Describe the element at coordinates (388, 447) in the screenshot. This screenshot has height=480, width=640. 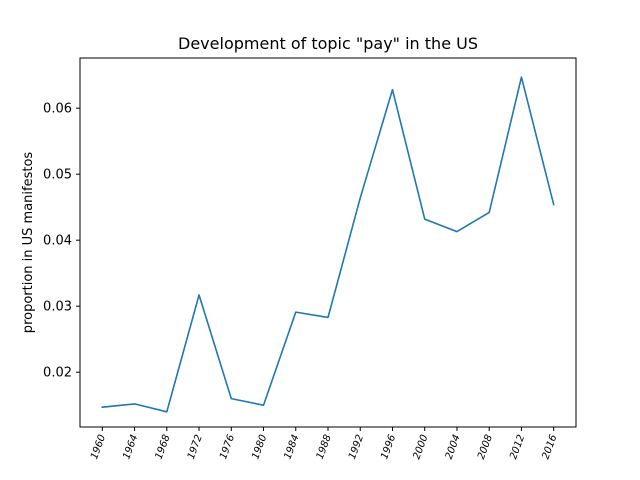
I see `x-tick-label: 1996` at that location.